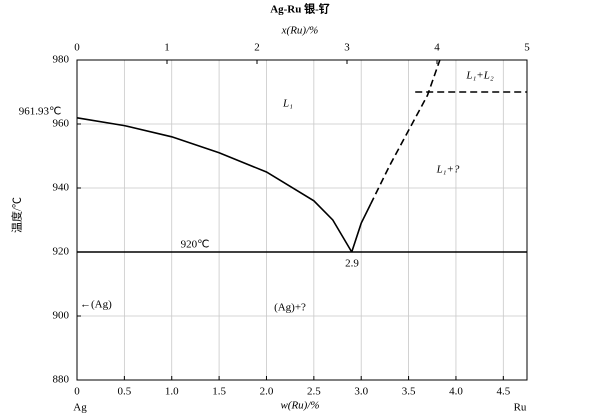  I want to click on x-tick-label: 2.5, so click(314, 392).